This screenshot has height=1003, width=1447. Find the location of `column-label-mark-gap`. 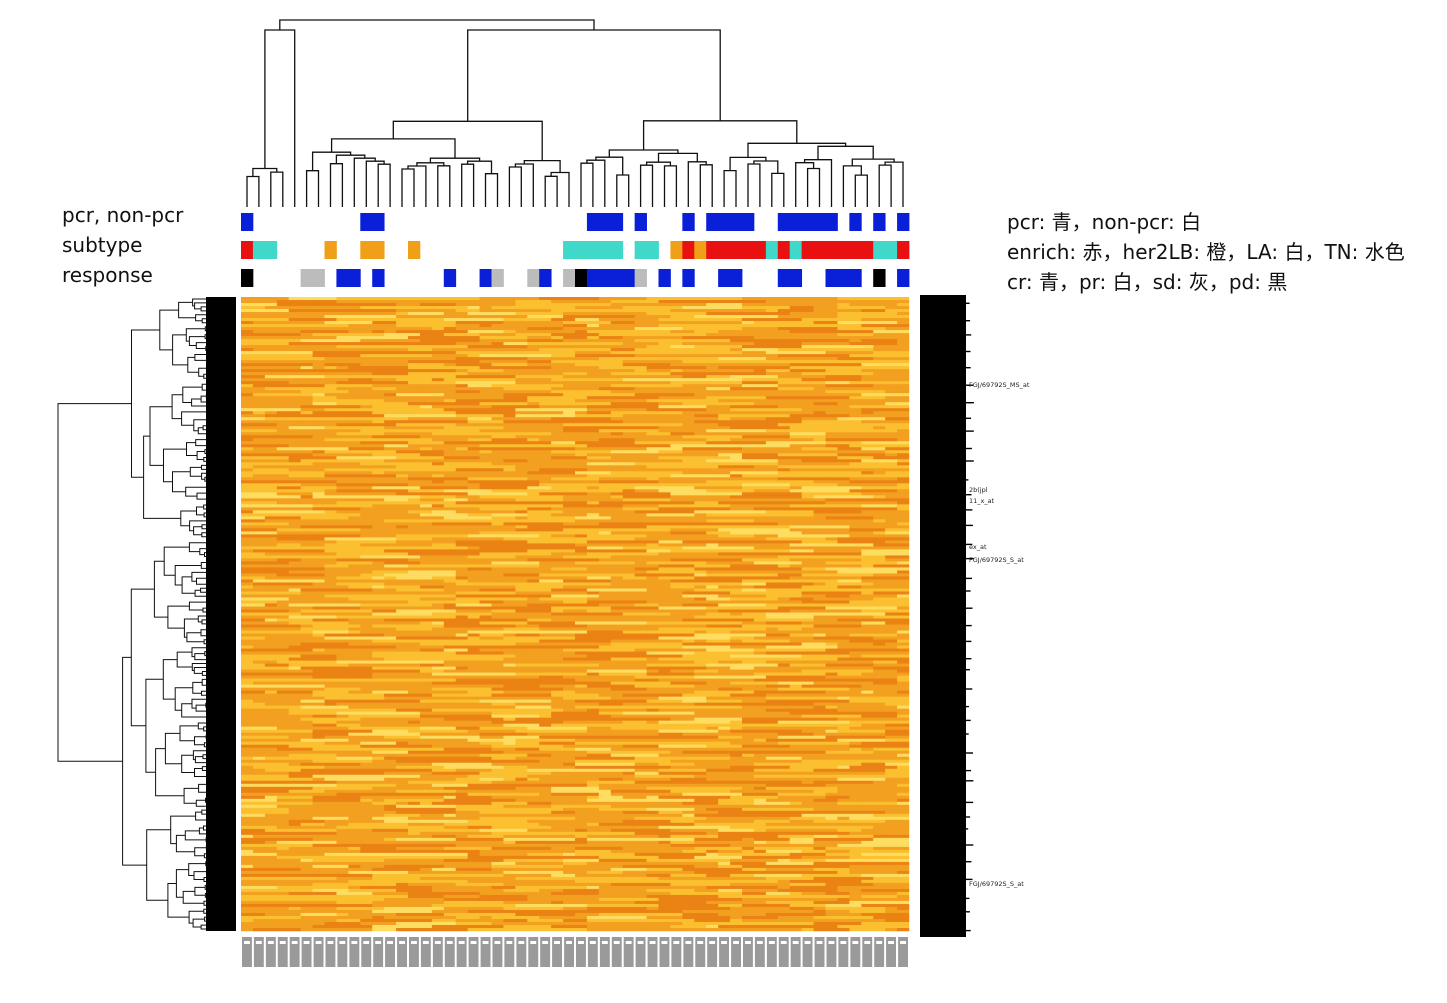

column-label-mark-gap is located at coordinates (247, 942).